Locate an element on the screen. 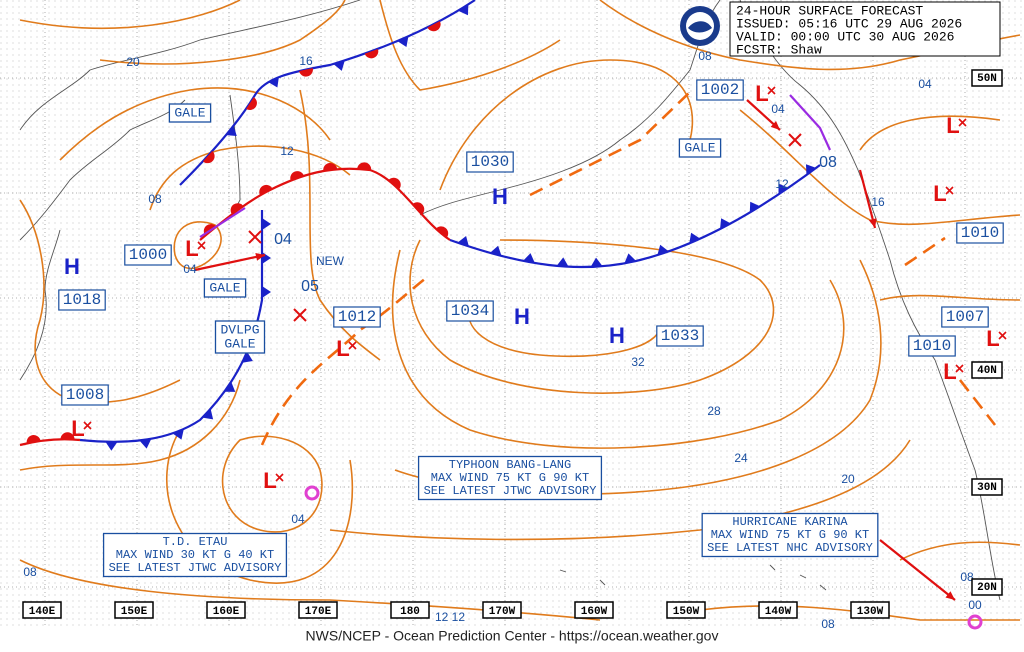 Image resolution: width=1024 pixels, height=652 pixels. advisory-line: MAX WIND 75 KT G 90 KT is located at coordinates (510, 478).